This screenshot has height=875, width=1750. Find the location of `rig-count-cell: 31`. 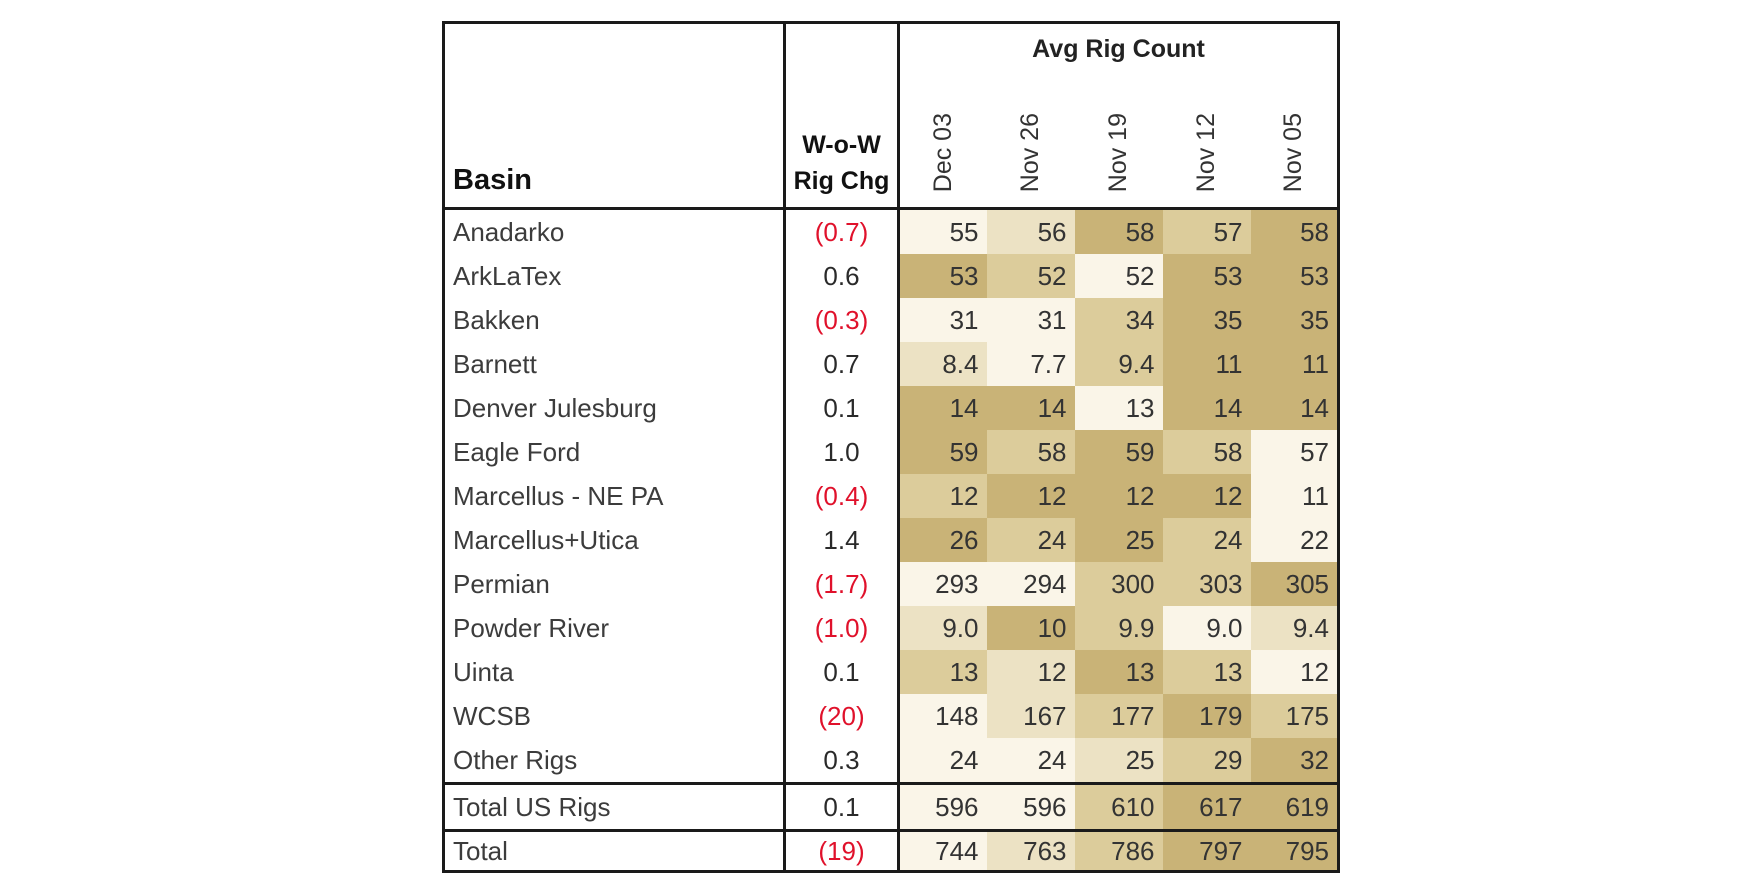

rig-count-cell: 31 is located at coordinates (942, 320).